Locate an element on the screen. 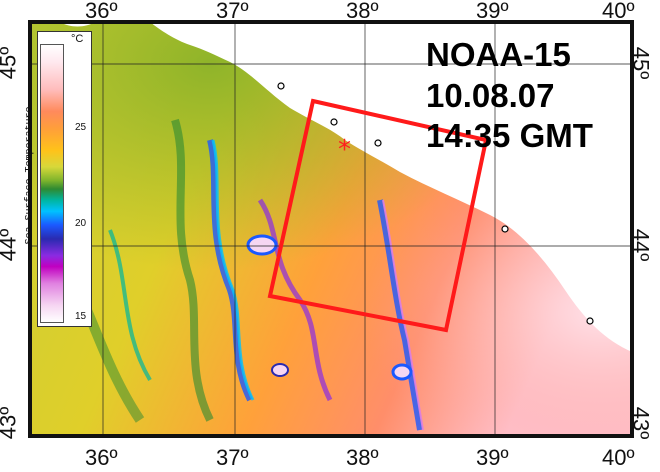 The width and height of the screenshot is (660, 472). legend-color-bar is located at coordinates (52, 183).